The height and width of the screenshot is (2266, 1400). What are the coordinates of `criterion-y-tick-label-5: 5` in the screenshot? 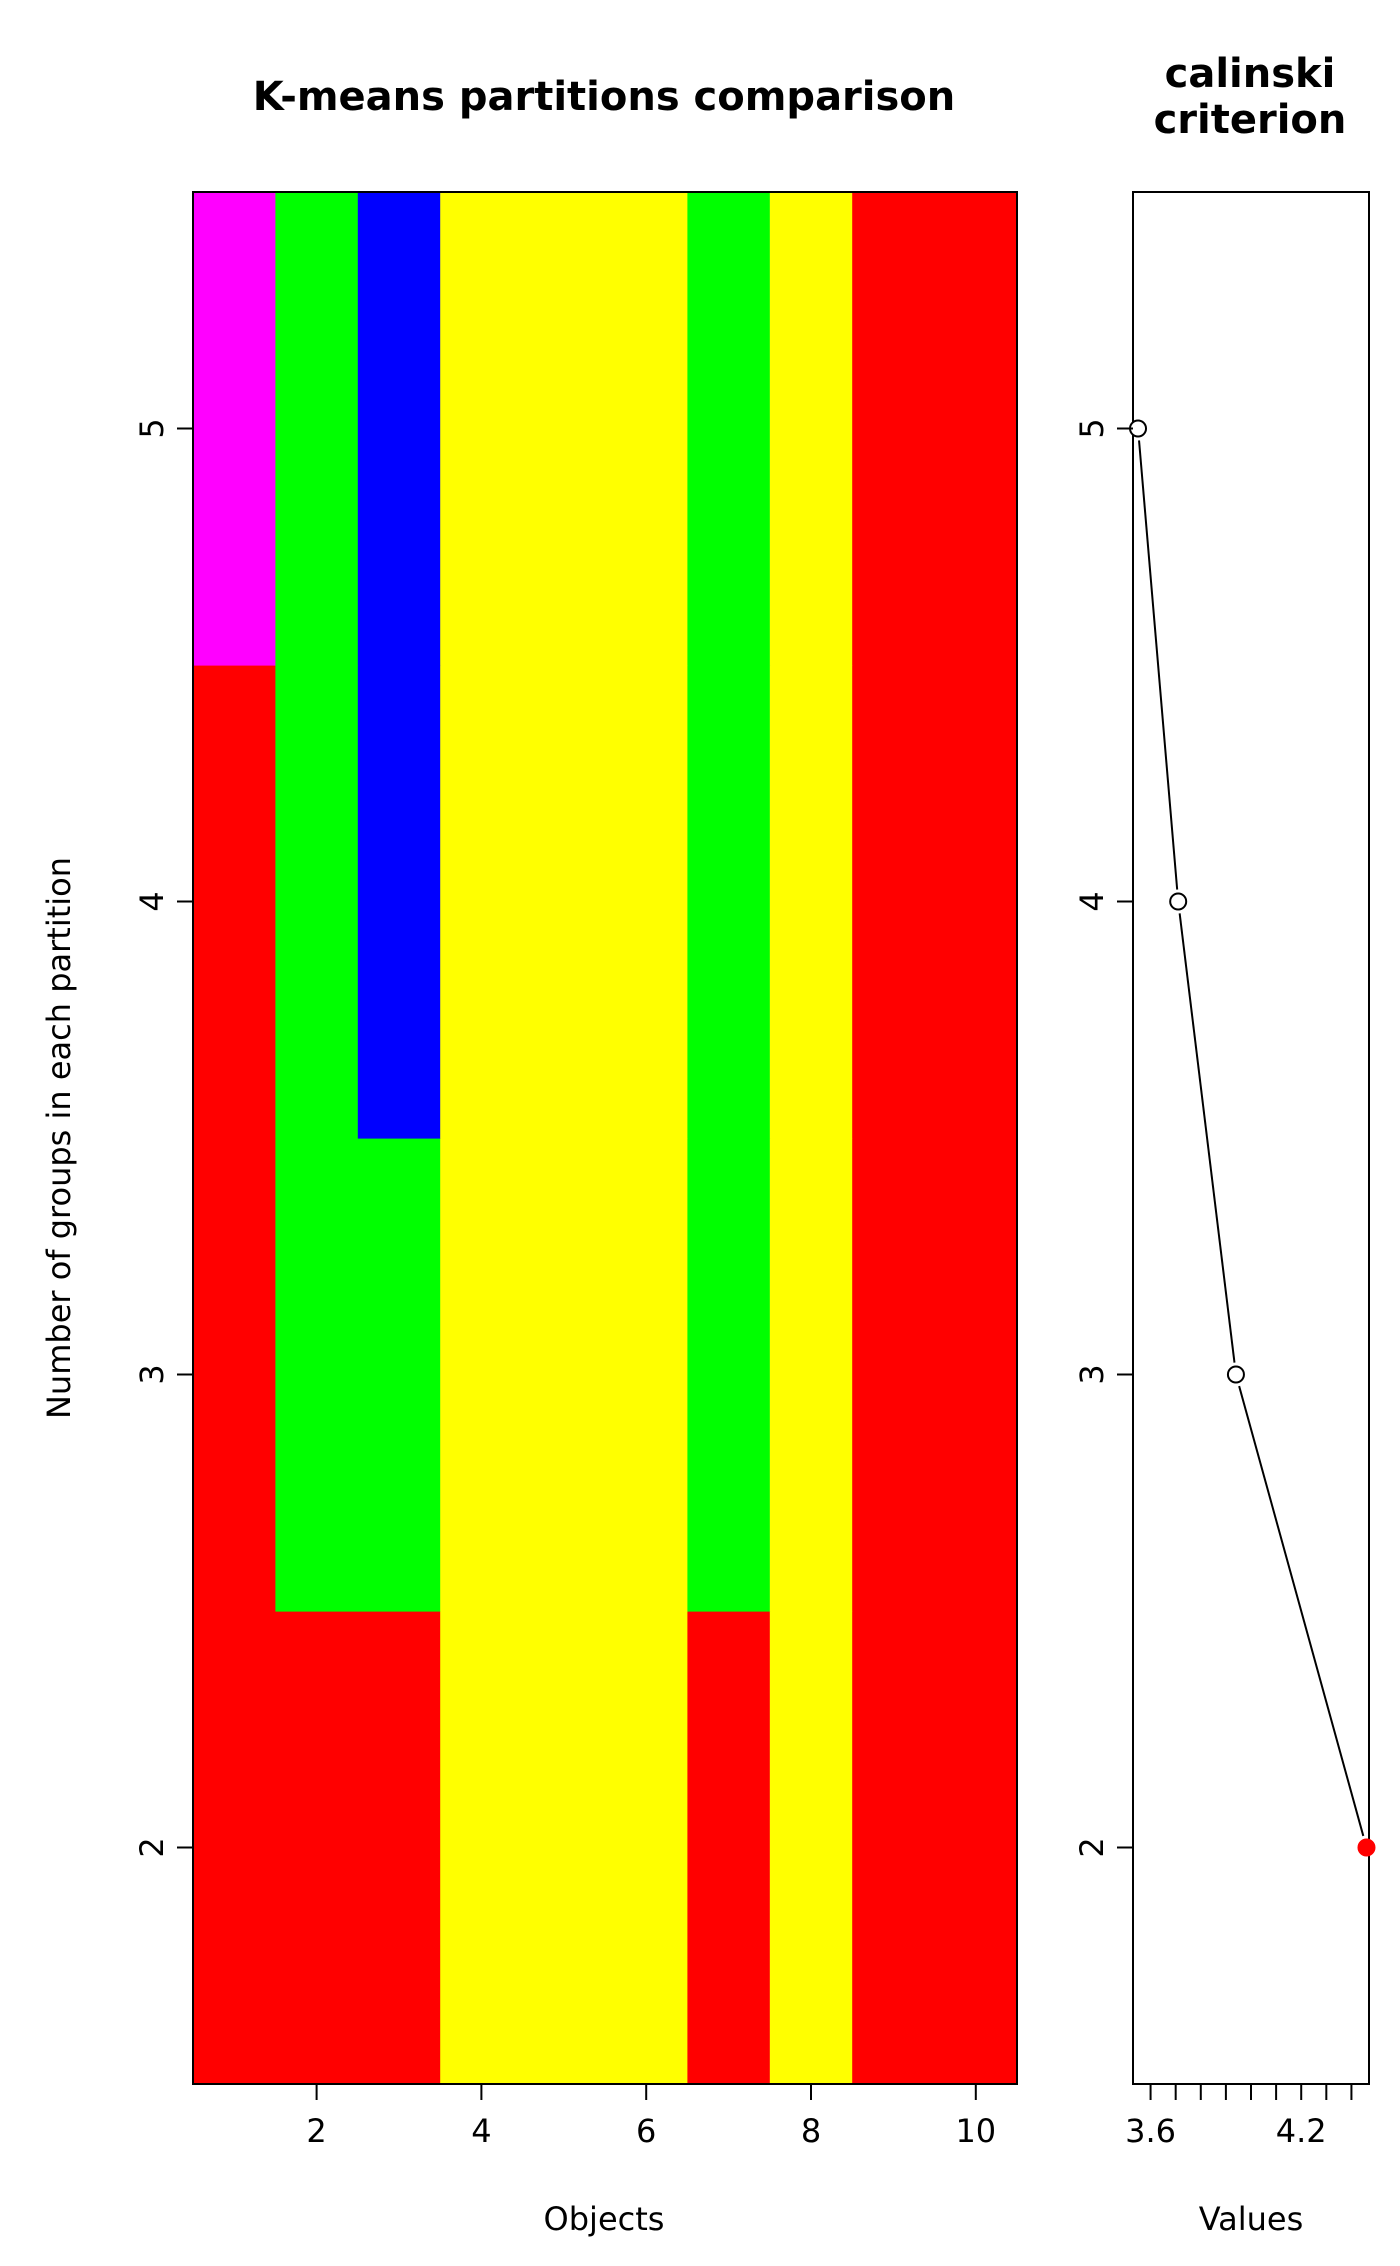 It's located at (1092, 428).